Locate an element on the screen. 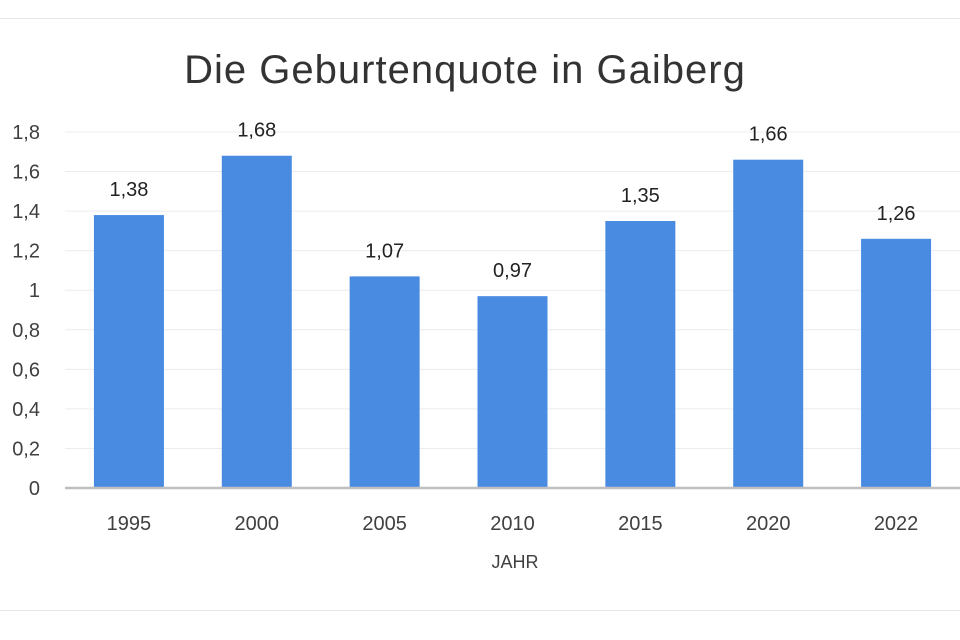  y-tick-label: 1,4 is located at coordinates (26, 212).